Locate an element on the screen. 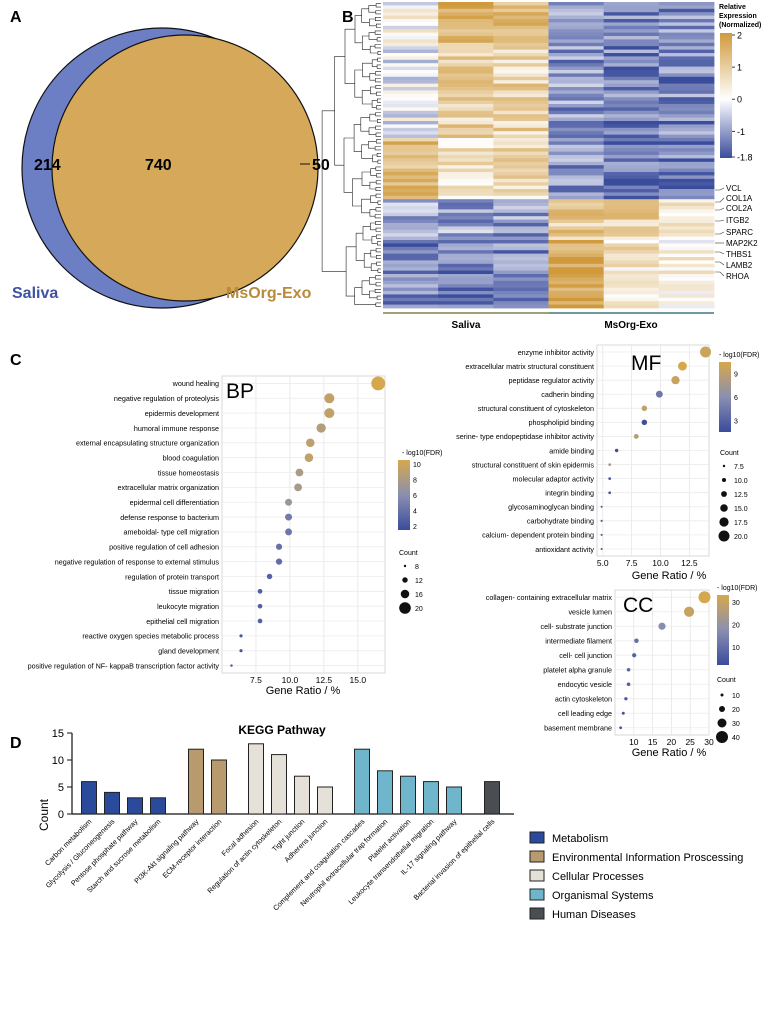  bp-colorbar-title: - log10(FDR) is located at coordinates (422, 453).